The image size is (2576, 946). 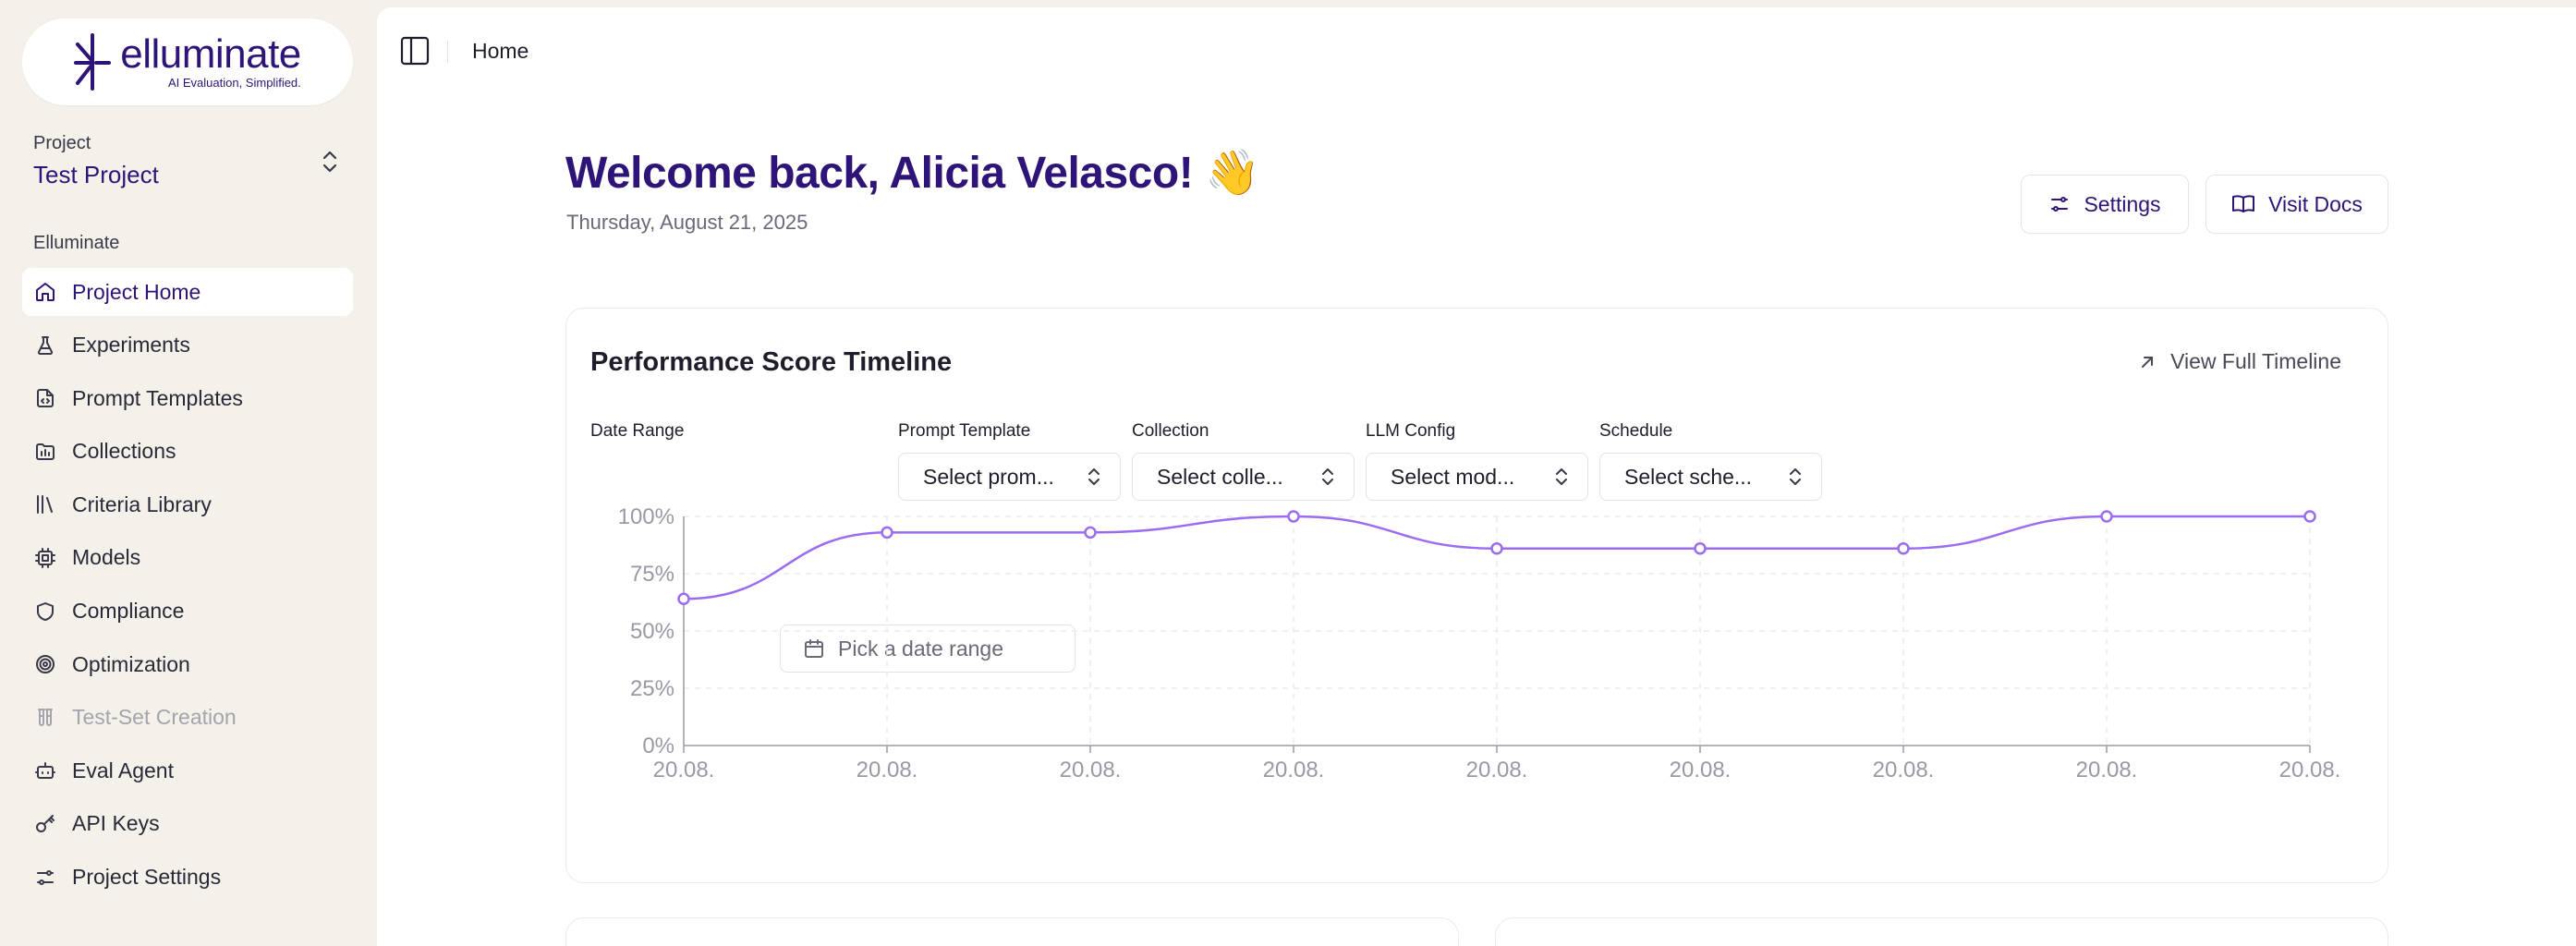 I want to click on file-code-icon, so click(x=45, y=398).